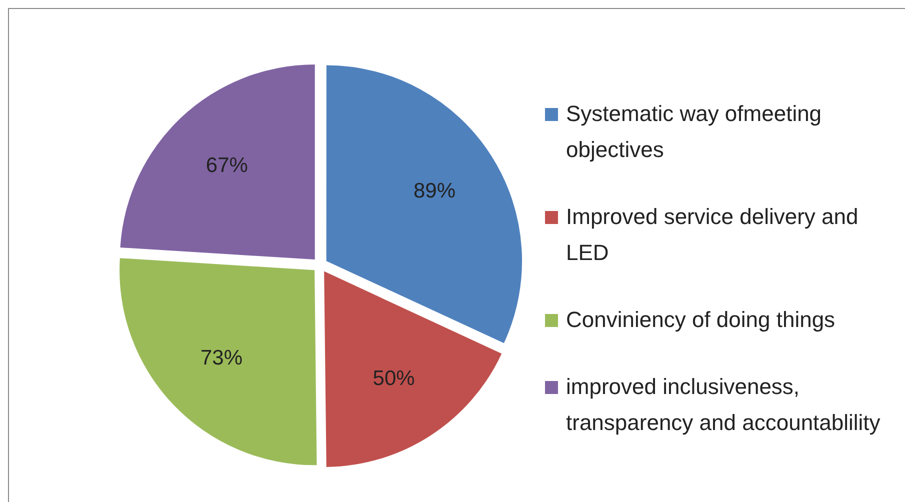  I want to click on legend-label: Conviniency of doing things, so click(701, 320).